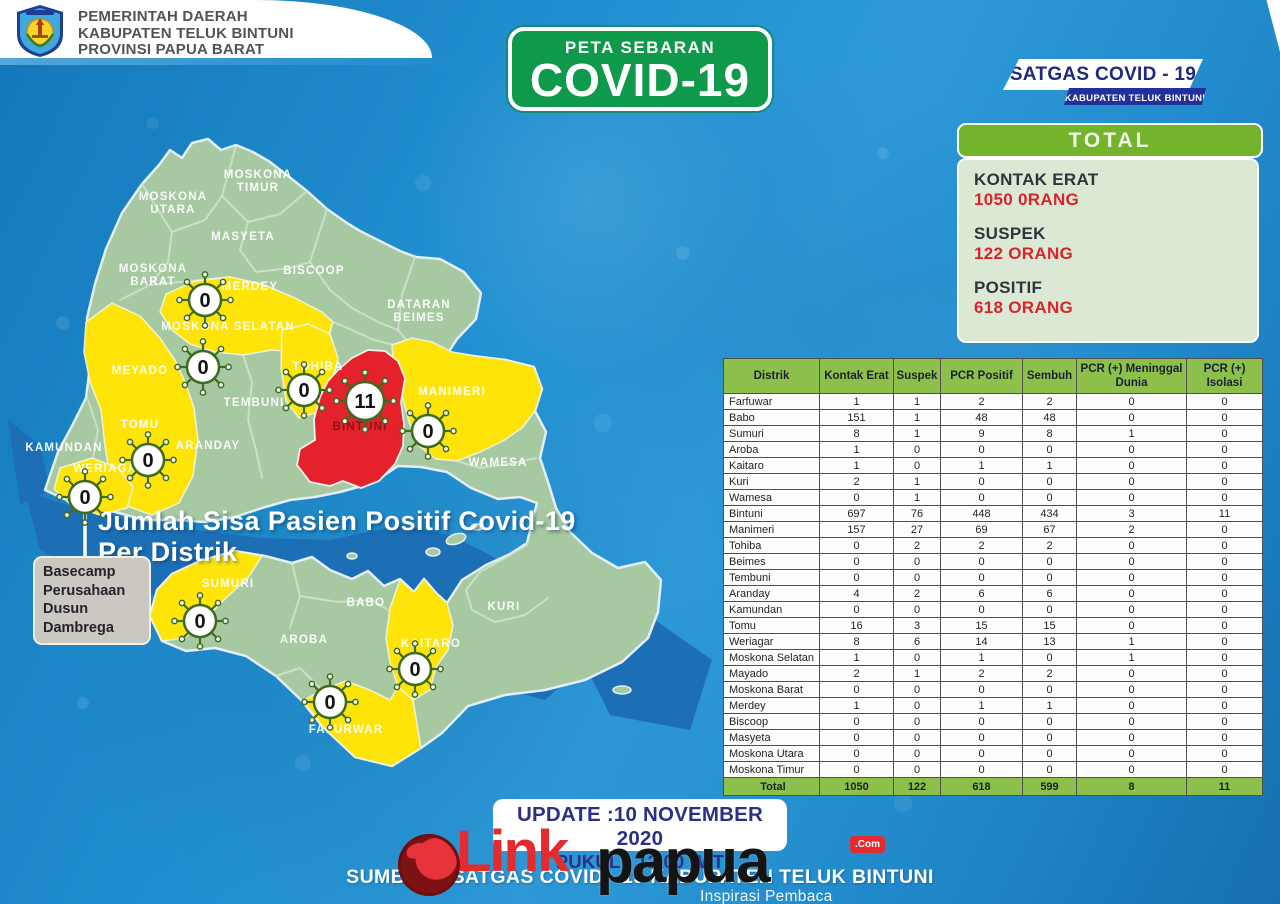 This screenshot has width=1280, height=904. I want to click on table-cell: 27, so click(917, 529).